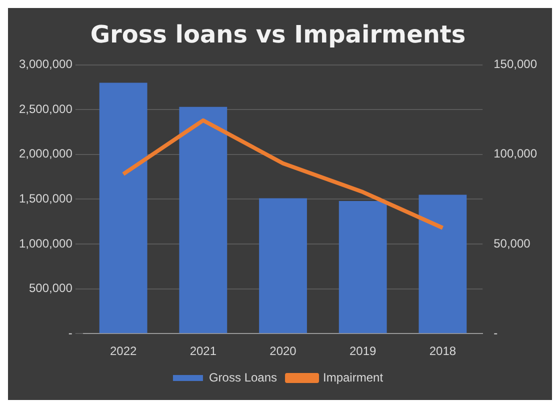 This screenshot has height=408, width=560. I want to click on legend-label: Impairment, so click(353, 377).